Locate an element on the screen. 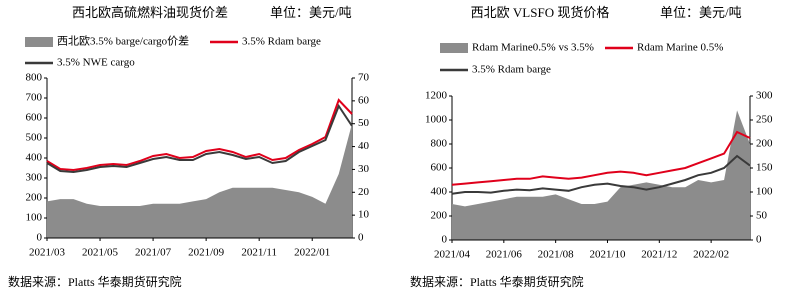  y2-tick-label: 30 is located at coordinates (364, 169).